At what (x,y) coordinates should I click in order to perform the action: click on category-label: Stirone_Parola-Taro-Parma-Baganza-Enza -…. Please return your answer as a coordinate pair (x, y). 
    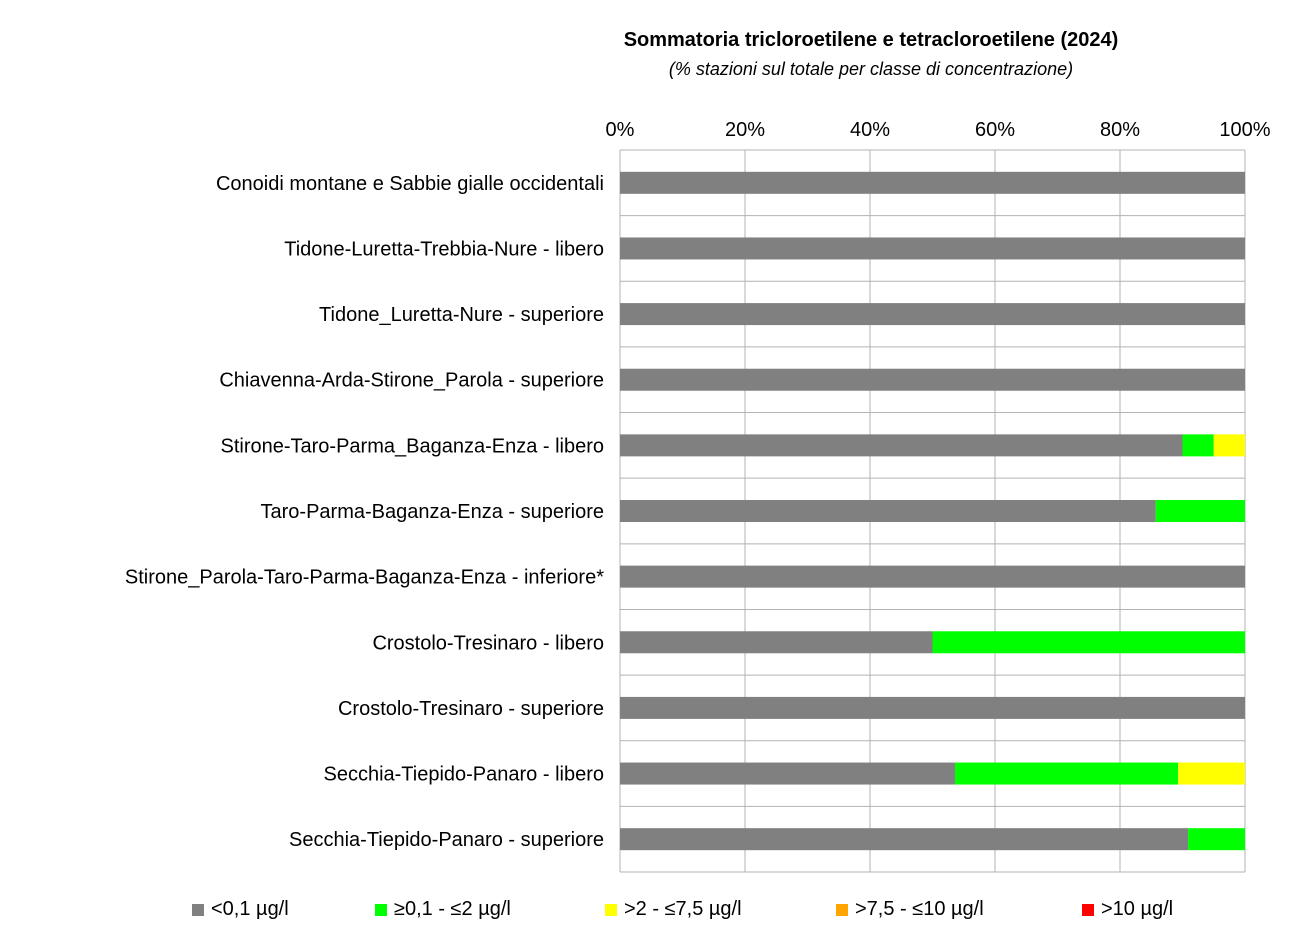
    Looking at the image, I should click on (364, 578).